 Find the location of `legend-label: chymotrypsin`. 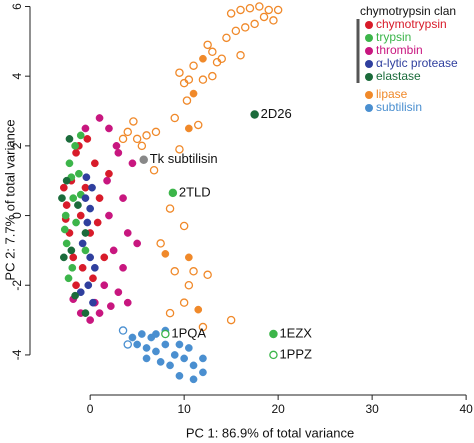

legend-label: chymotrypsin is located at coordinates (411, 24).